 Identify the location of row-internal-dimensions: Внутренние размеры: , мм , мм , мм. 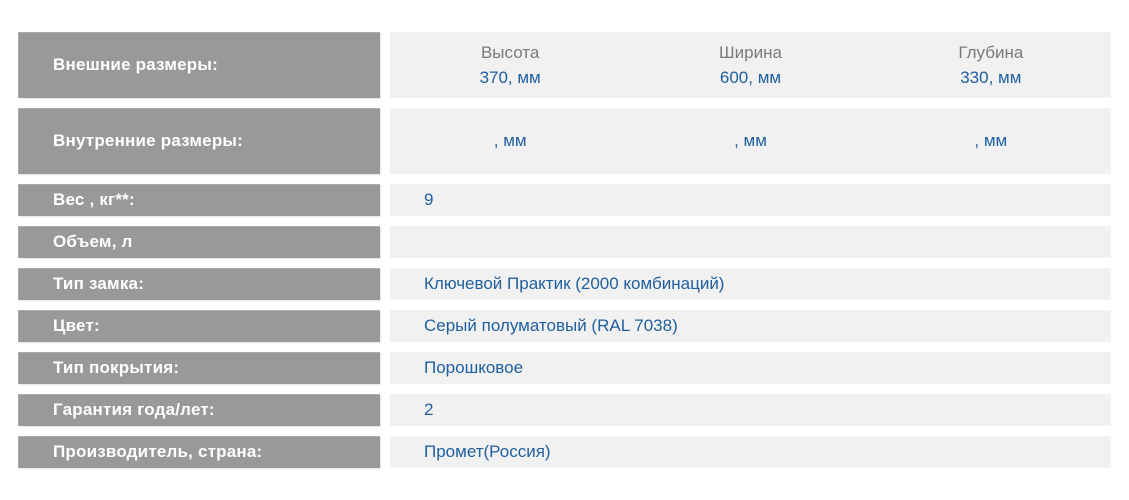
(564, 141).